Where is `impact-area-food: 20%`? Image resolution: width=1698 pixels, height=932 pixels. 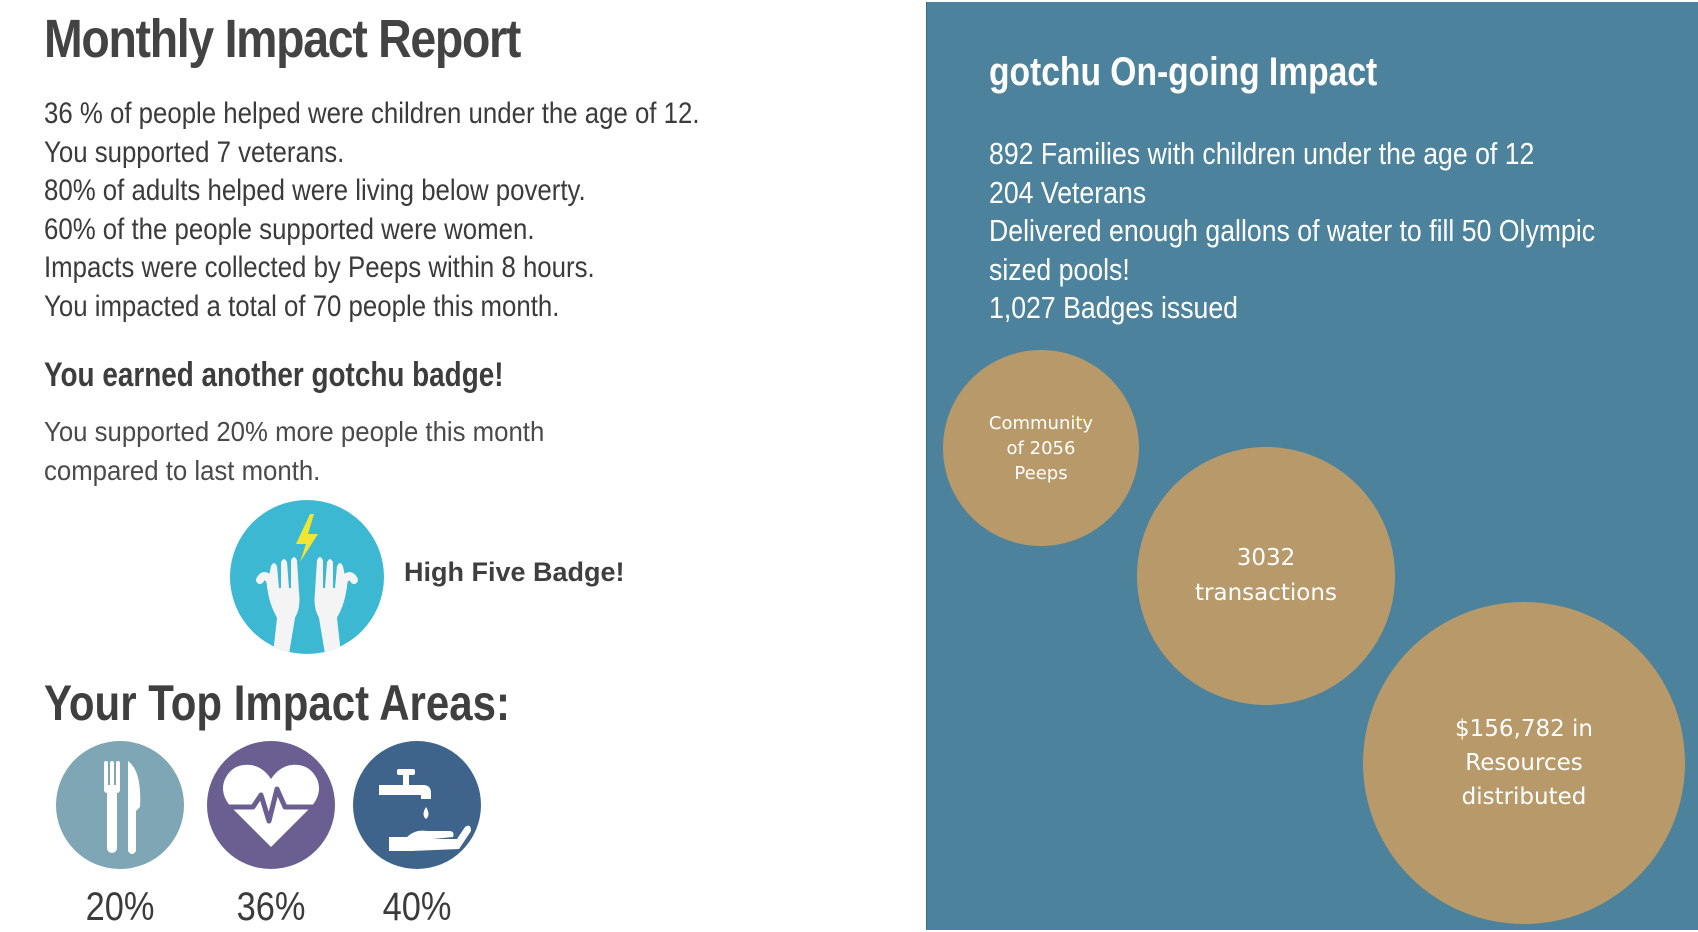 impact-area-food: 20% is located at coordinates (120, 835).